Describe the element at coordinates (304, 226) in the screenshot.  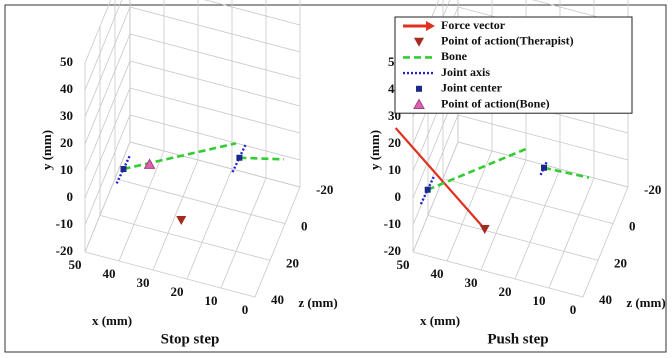
I see `z-tick-label: 0` at that location.